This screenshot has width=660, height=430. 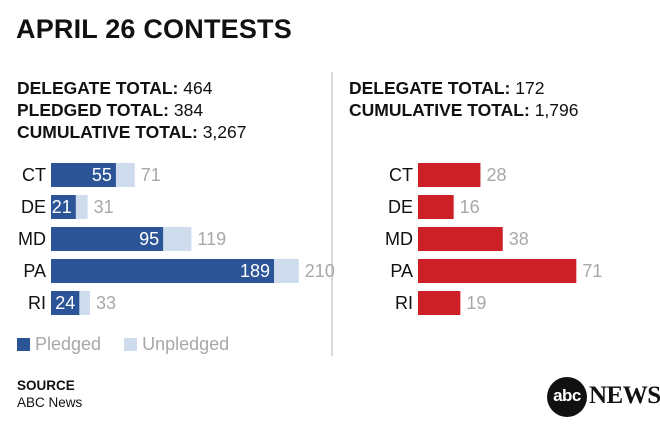 What do you see at coordinates (46, 385) in the screenshot?
I see `source-heading: SOURCE` at bounding box center [46, 385].